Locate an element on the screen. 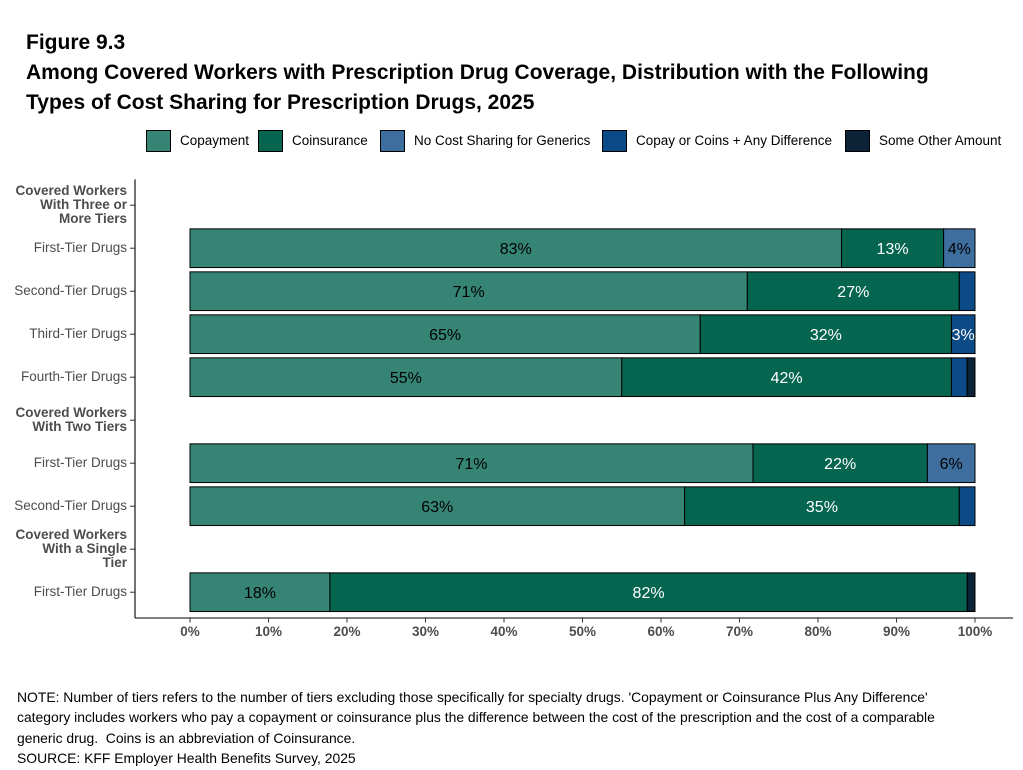 Image resolution: width=1023 pixels, height=770 pixels. legend-label: Copay or Coins + Any Difference is located at coordinates (734, 140).